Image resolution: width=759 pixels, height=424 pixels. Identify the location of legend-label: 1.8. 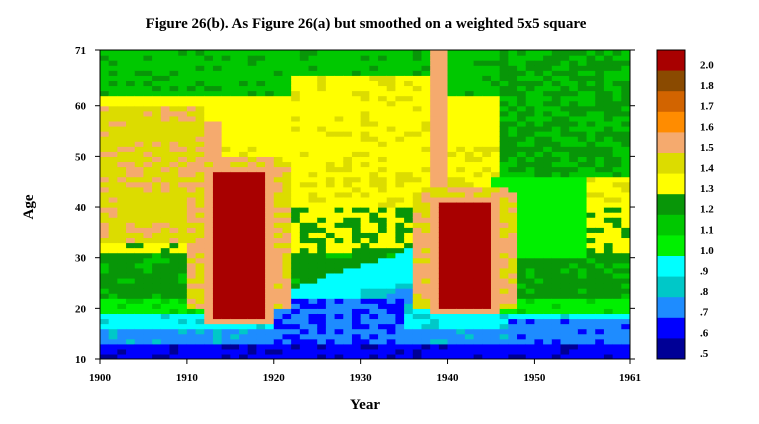
(707, 86).